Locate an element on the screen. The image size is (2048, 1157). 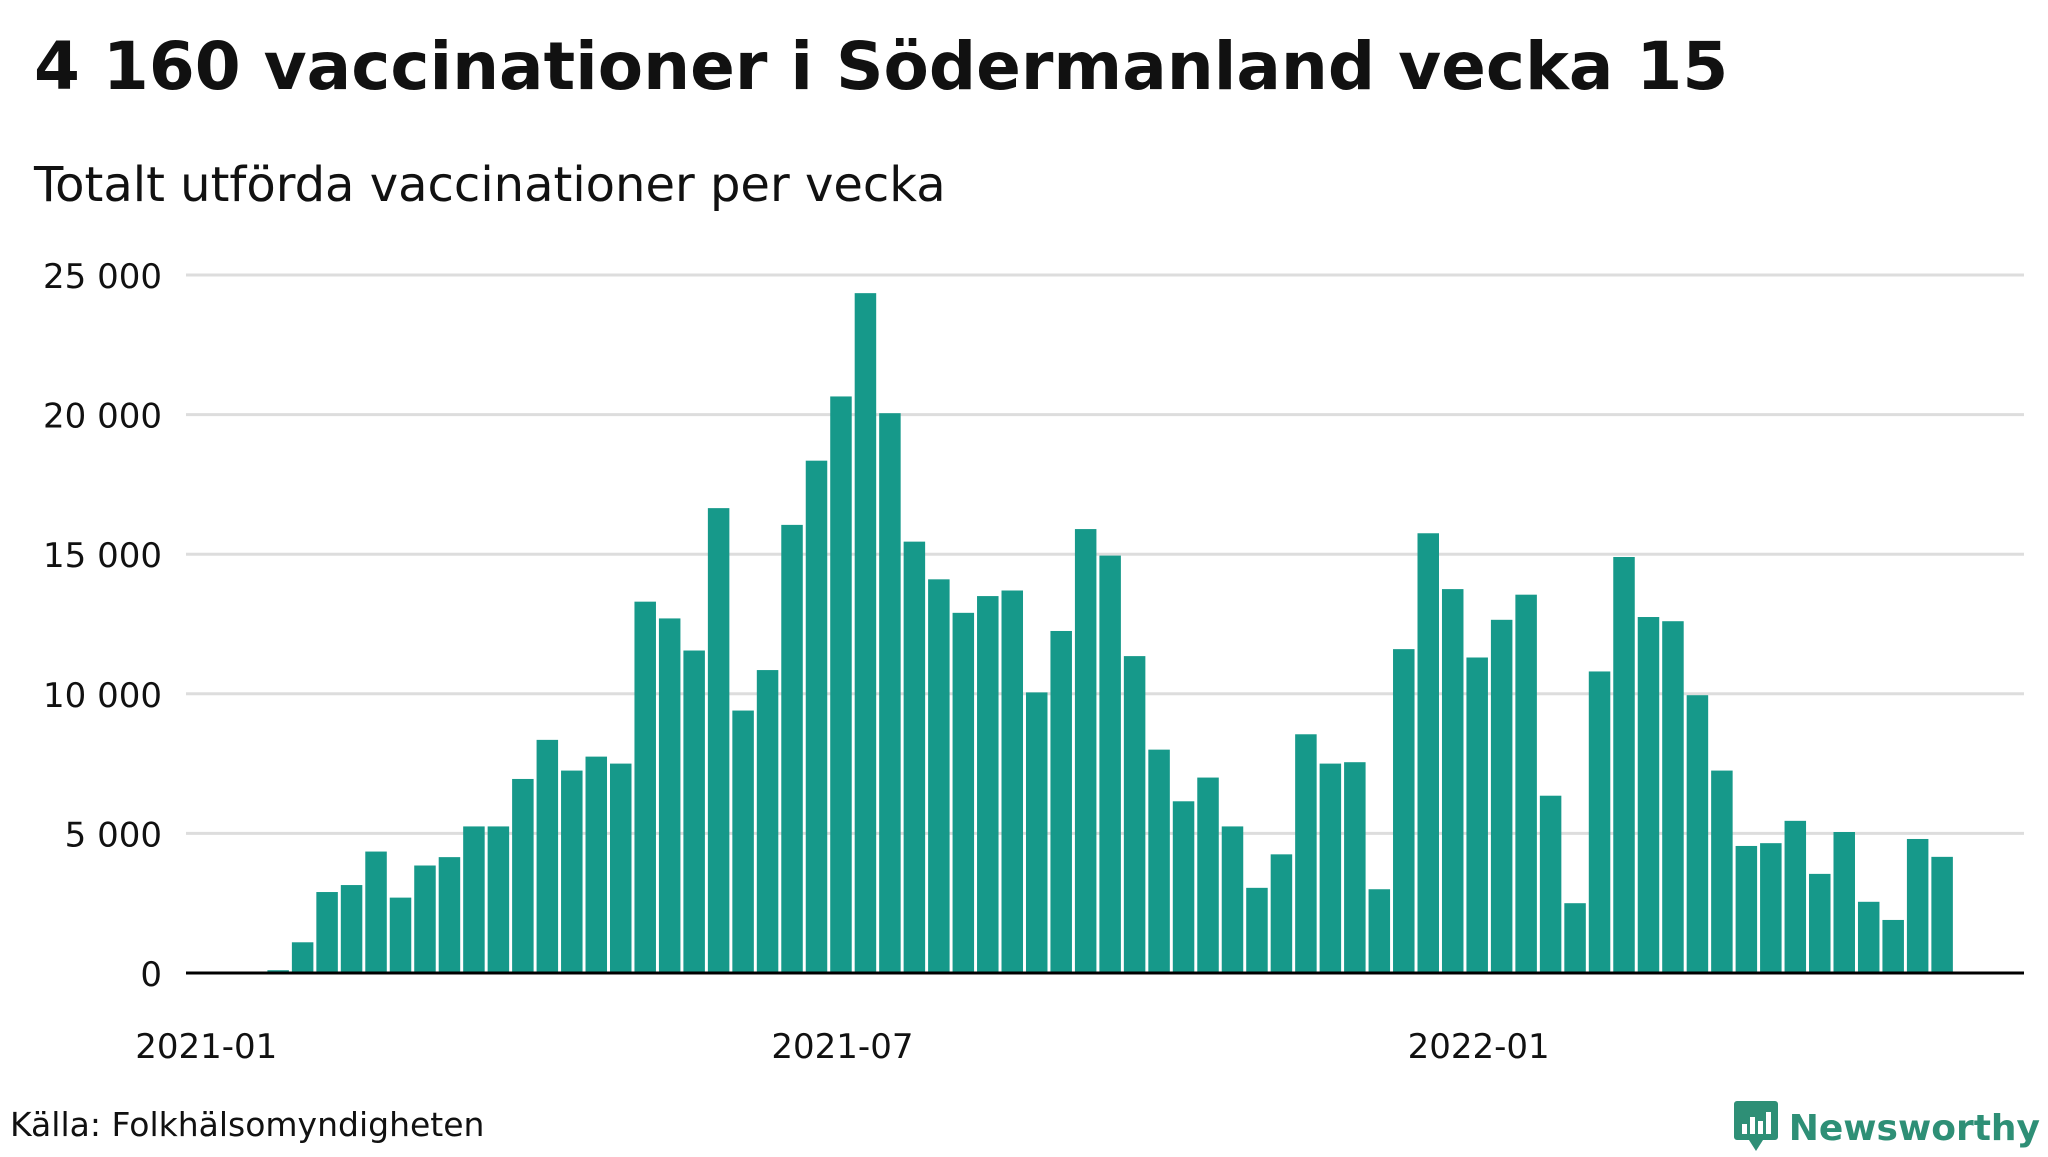
x-tick-label: 2021-07 is located at coordinates (842, 1047).